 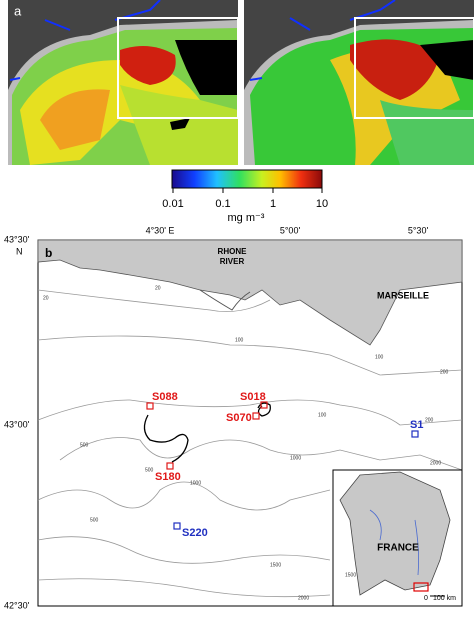 What do you see at coordinates (398, 548) in the screenshot?
I see `inset-country: FRANCE` at bounding box center [398, 548].